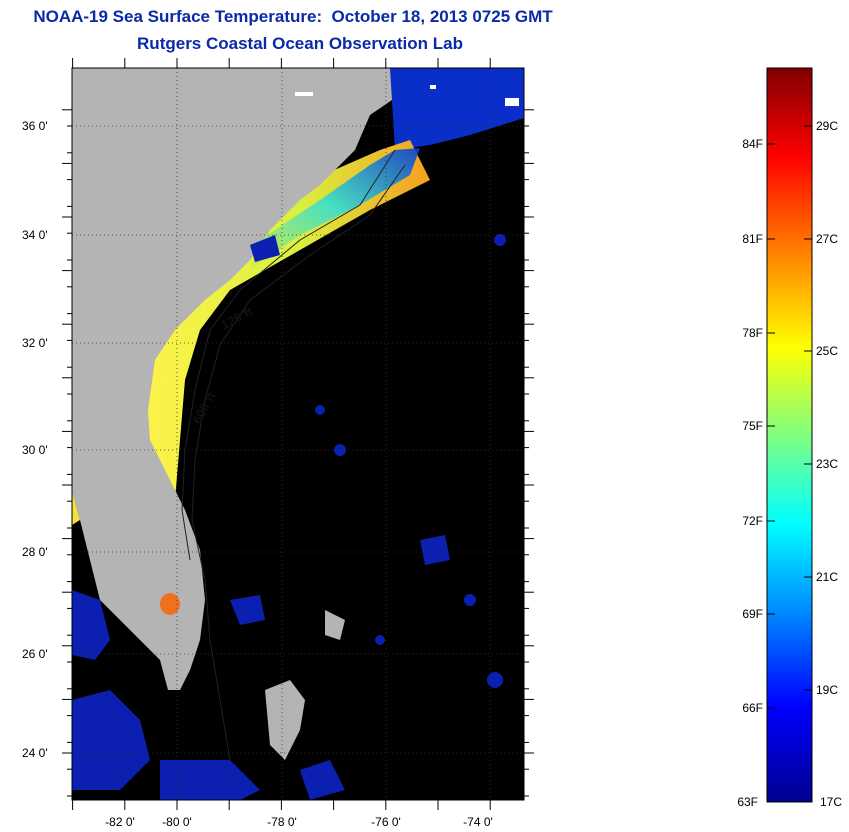  I want to click on temperature-colorbar, so click(789, 435).